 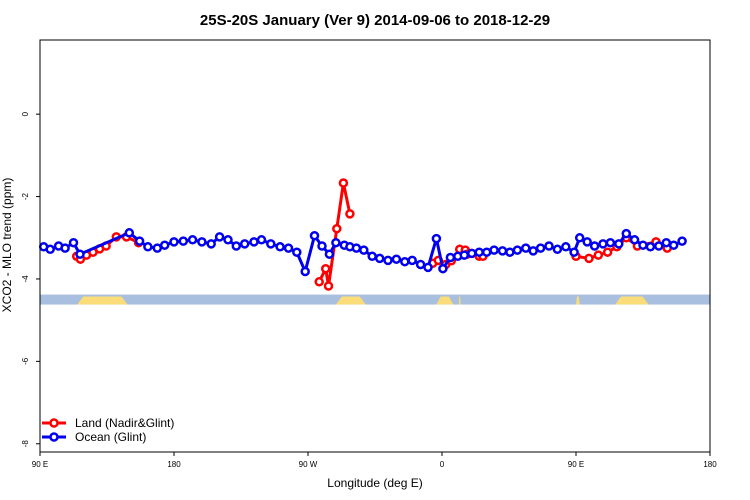 I want to click on land-mask, so click(x=375, y=299).